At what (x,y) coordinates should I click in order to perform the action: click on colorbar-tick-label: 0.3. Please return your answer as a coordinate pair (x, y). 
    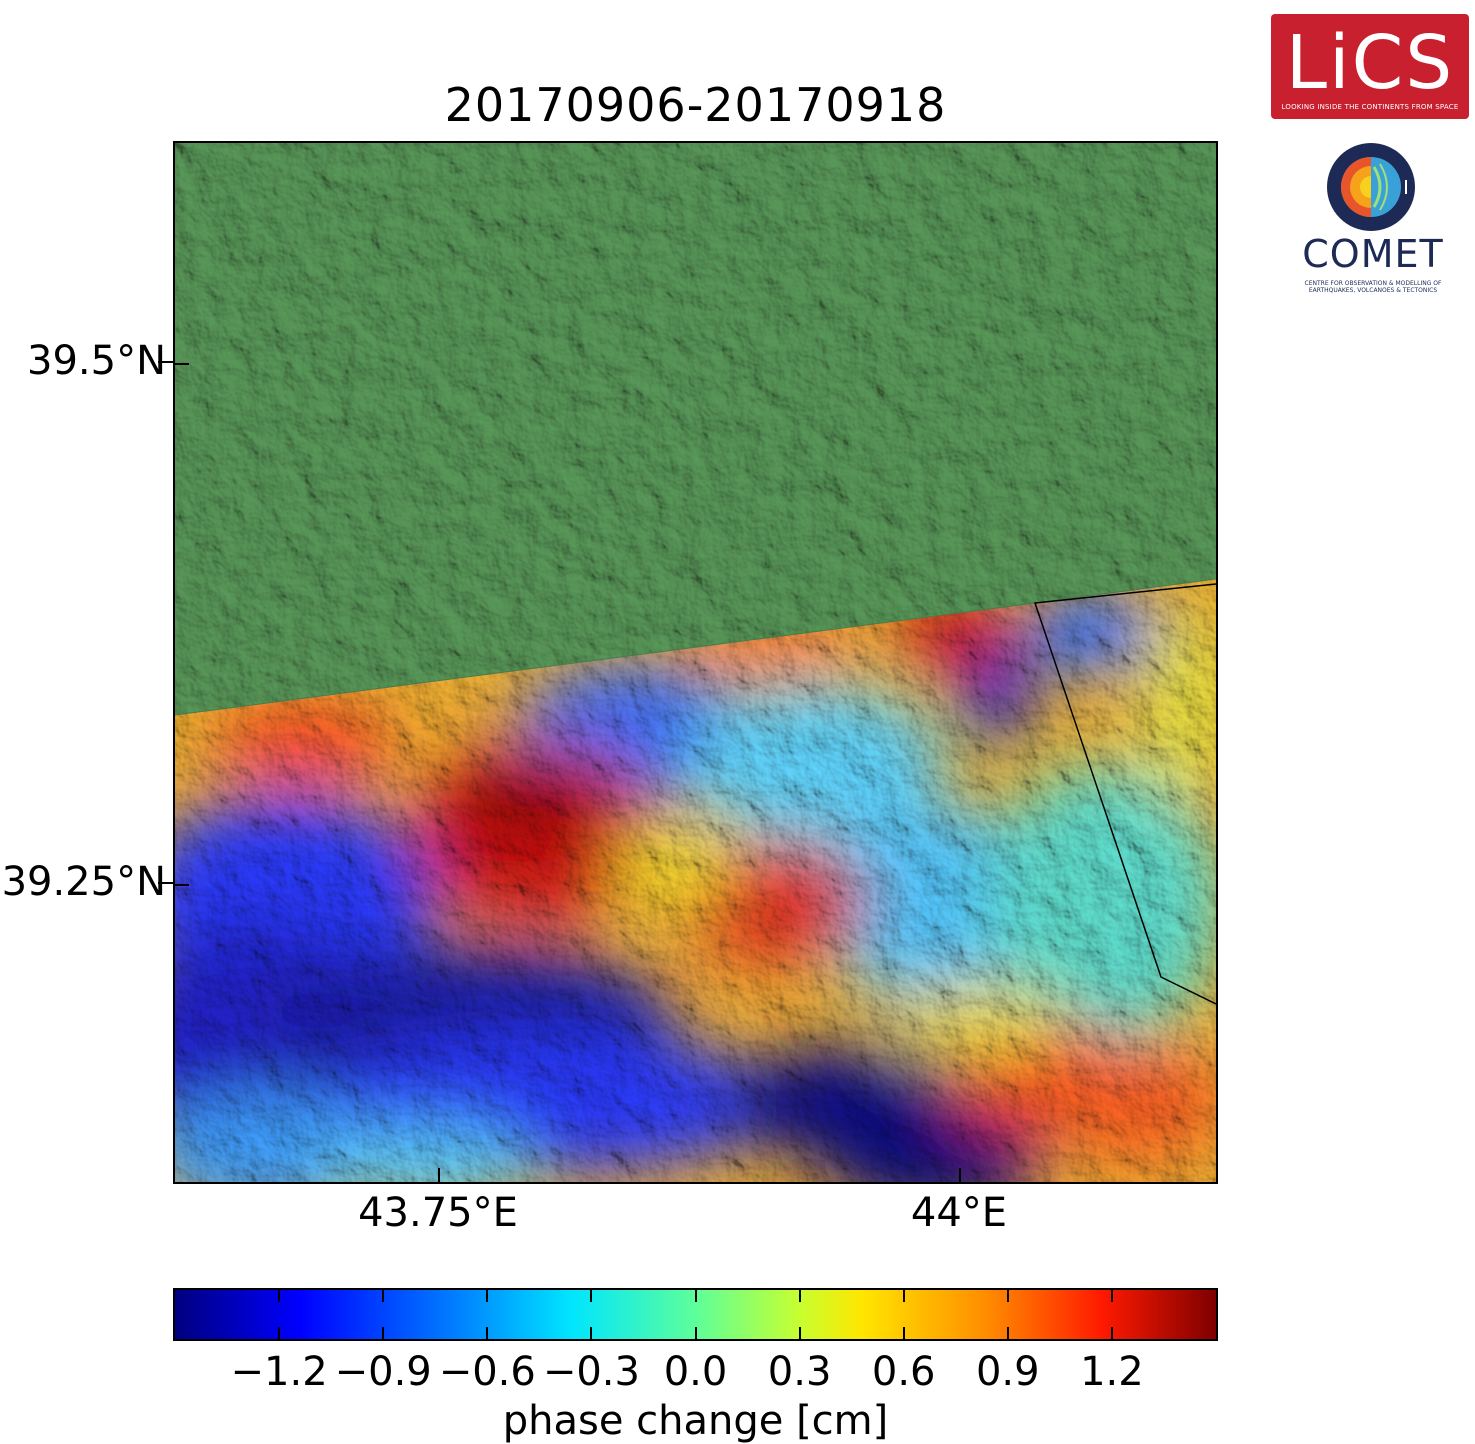
    Looking at the image, I should click on (799, 1372).